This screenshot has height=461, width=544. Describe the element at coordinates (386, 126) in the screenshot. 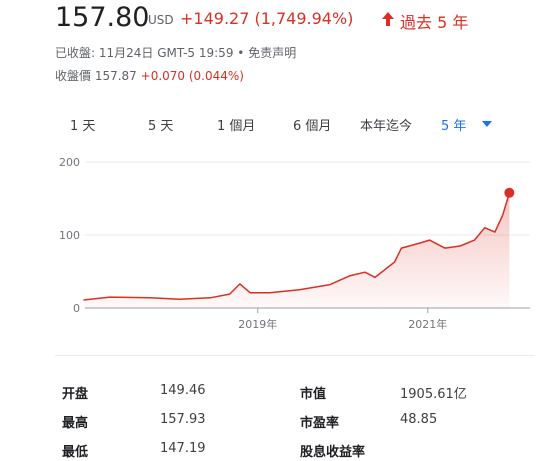

I see `range-tab: 本年迄今` at that location.